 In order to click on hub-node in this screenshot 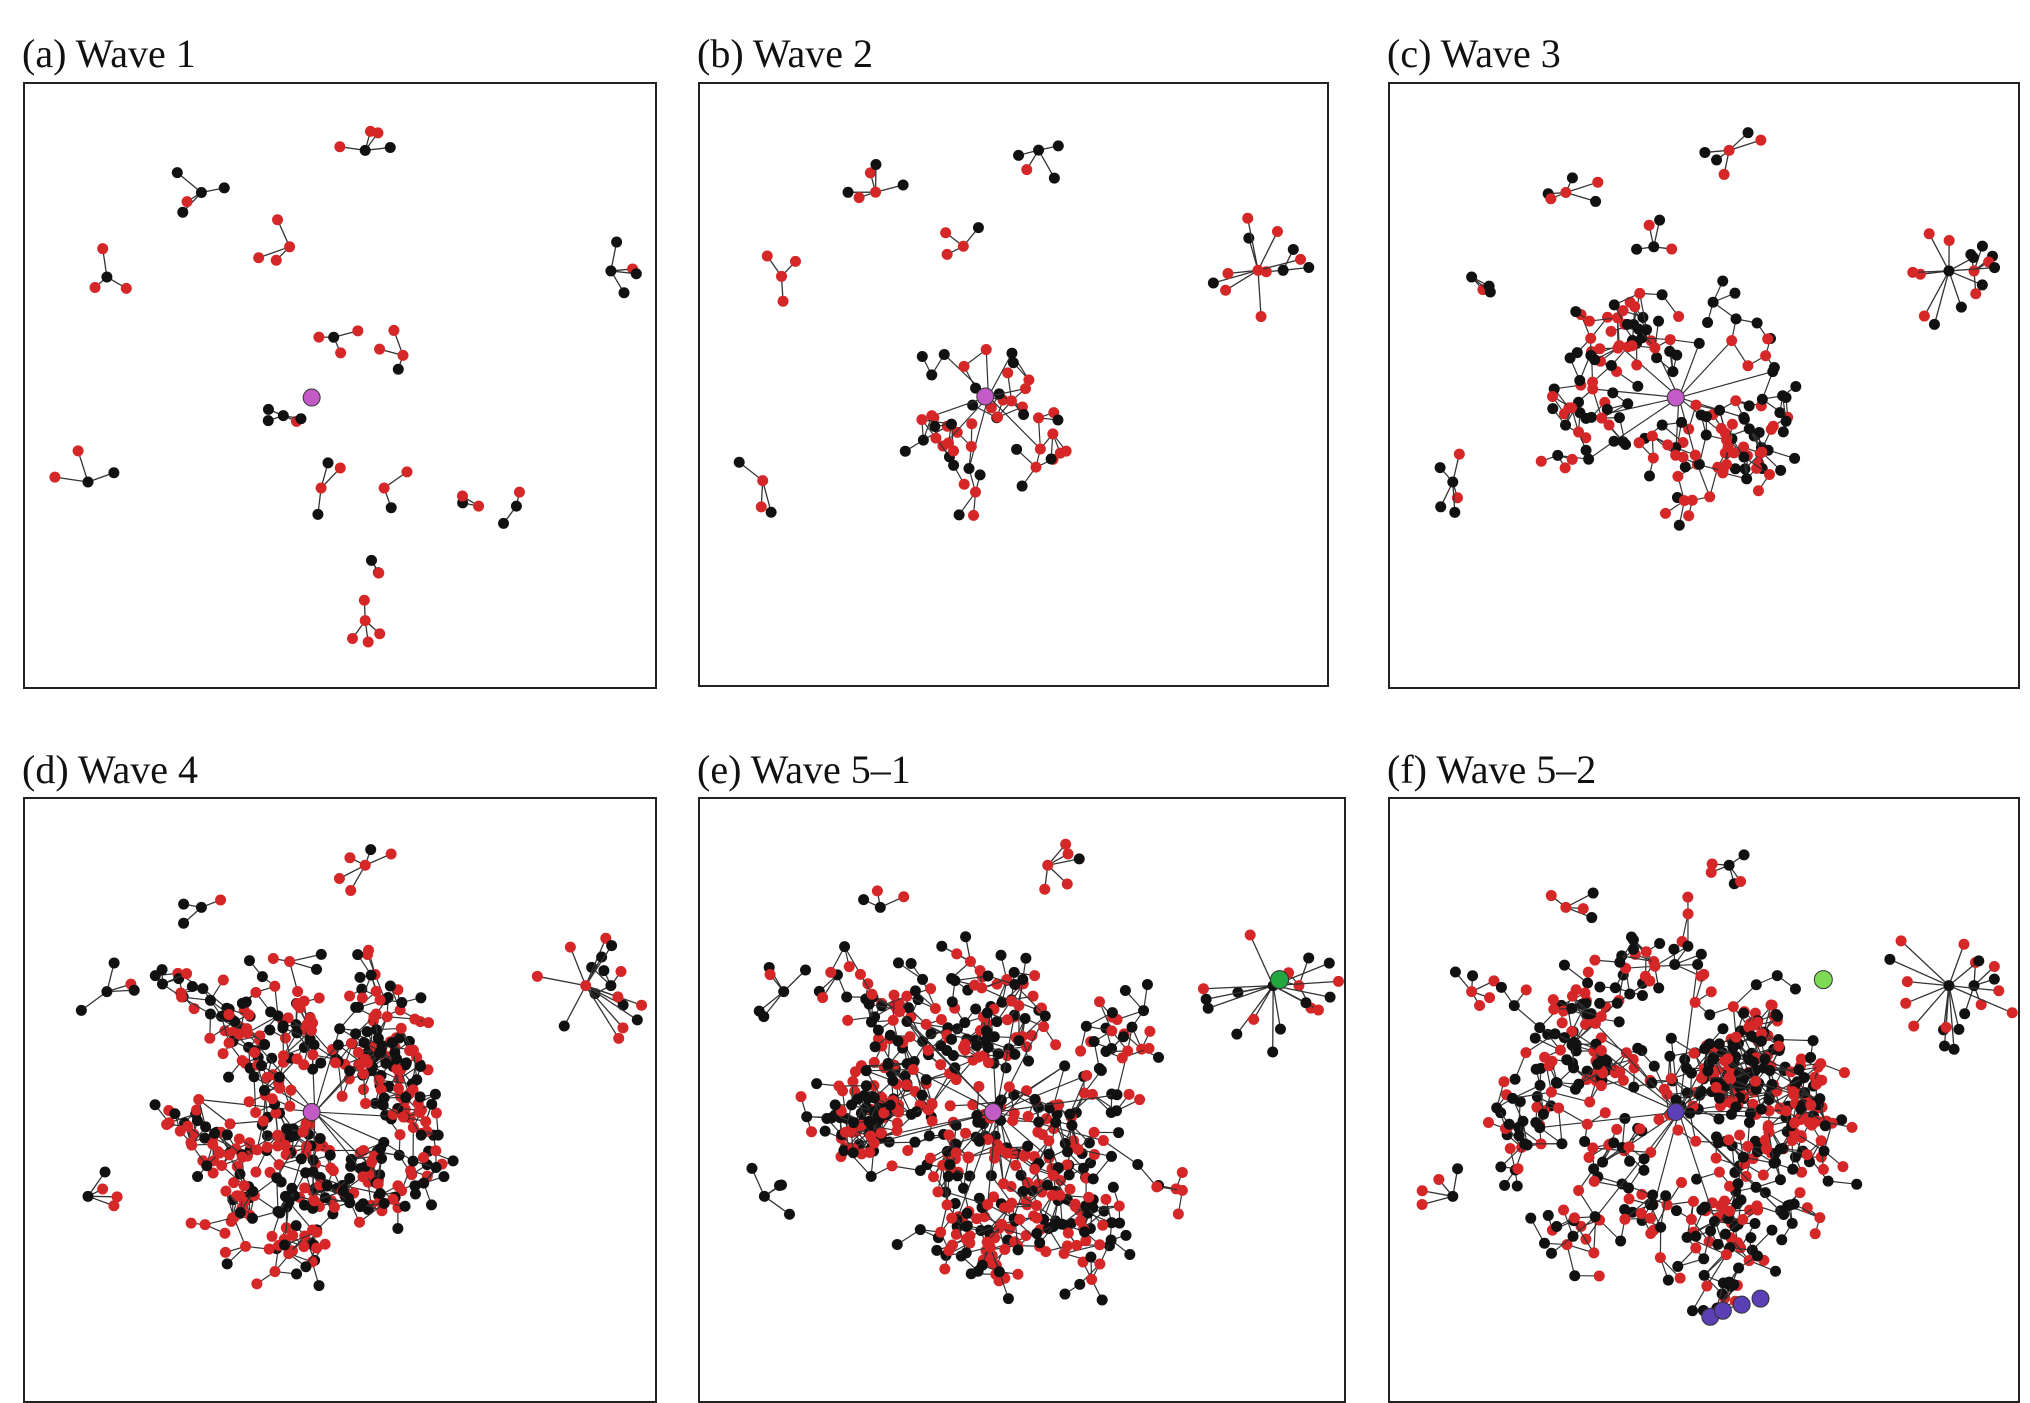, I will do `click(1280, 980)`.